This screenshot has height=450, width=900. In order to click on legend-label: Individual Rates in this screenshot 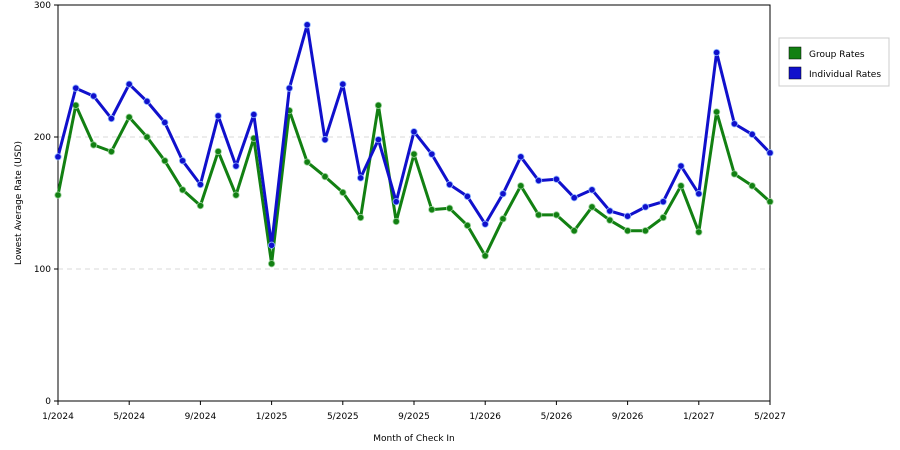, I will do `click(845, 75)`.